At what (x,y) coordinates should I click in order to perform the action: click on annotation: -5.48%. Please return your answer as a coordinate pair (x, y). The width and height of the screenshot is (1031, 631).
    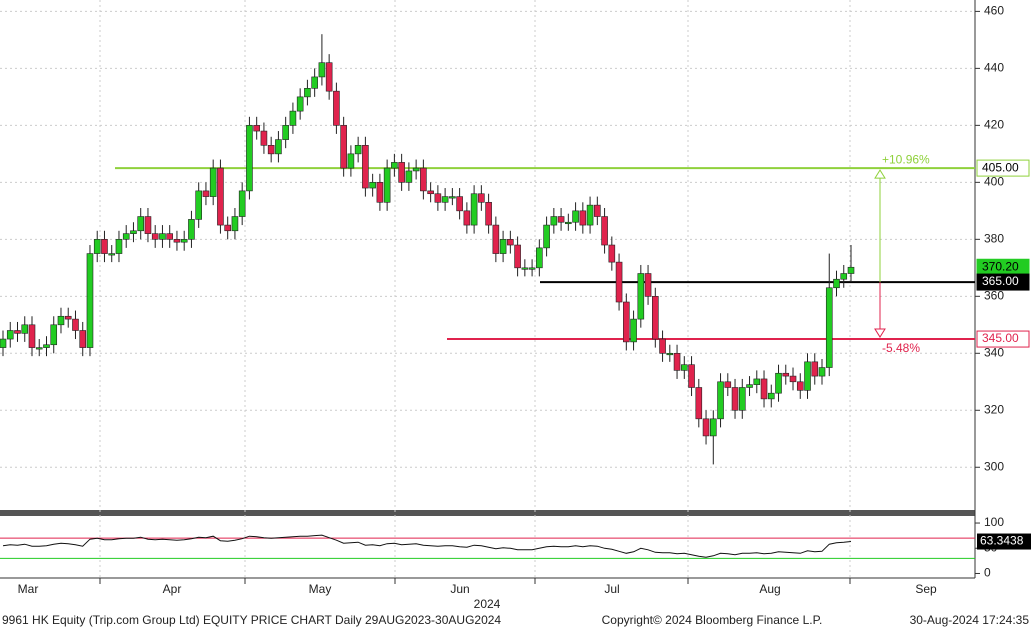
    Looking at the image, I should click on (901, 348).